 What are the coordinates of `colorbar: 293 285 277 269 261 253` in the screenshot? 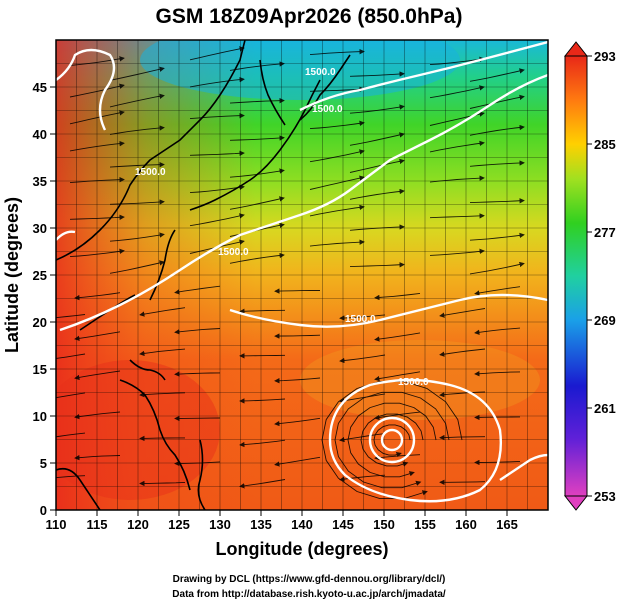 It's located at (589, 276).